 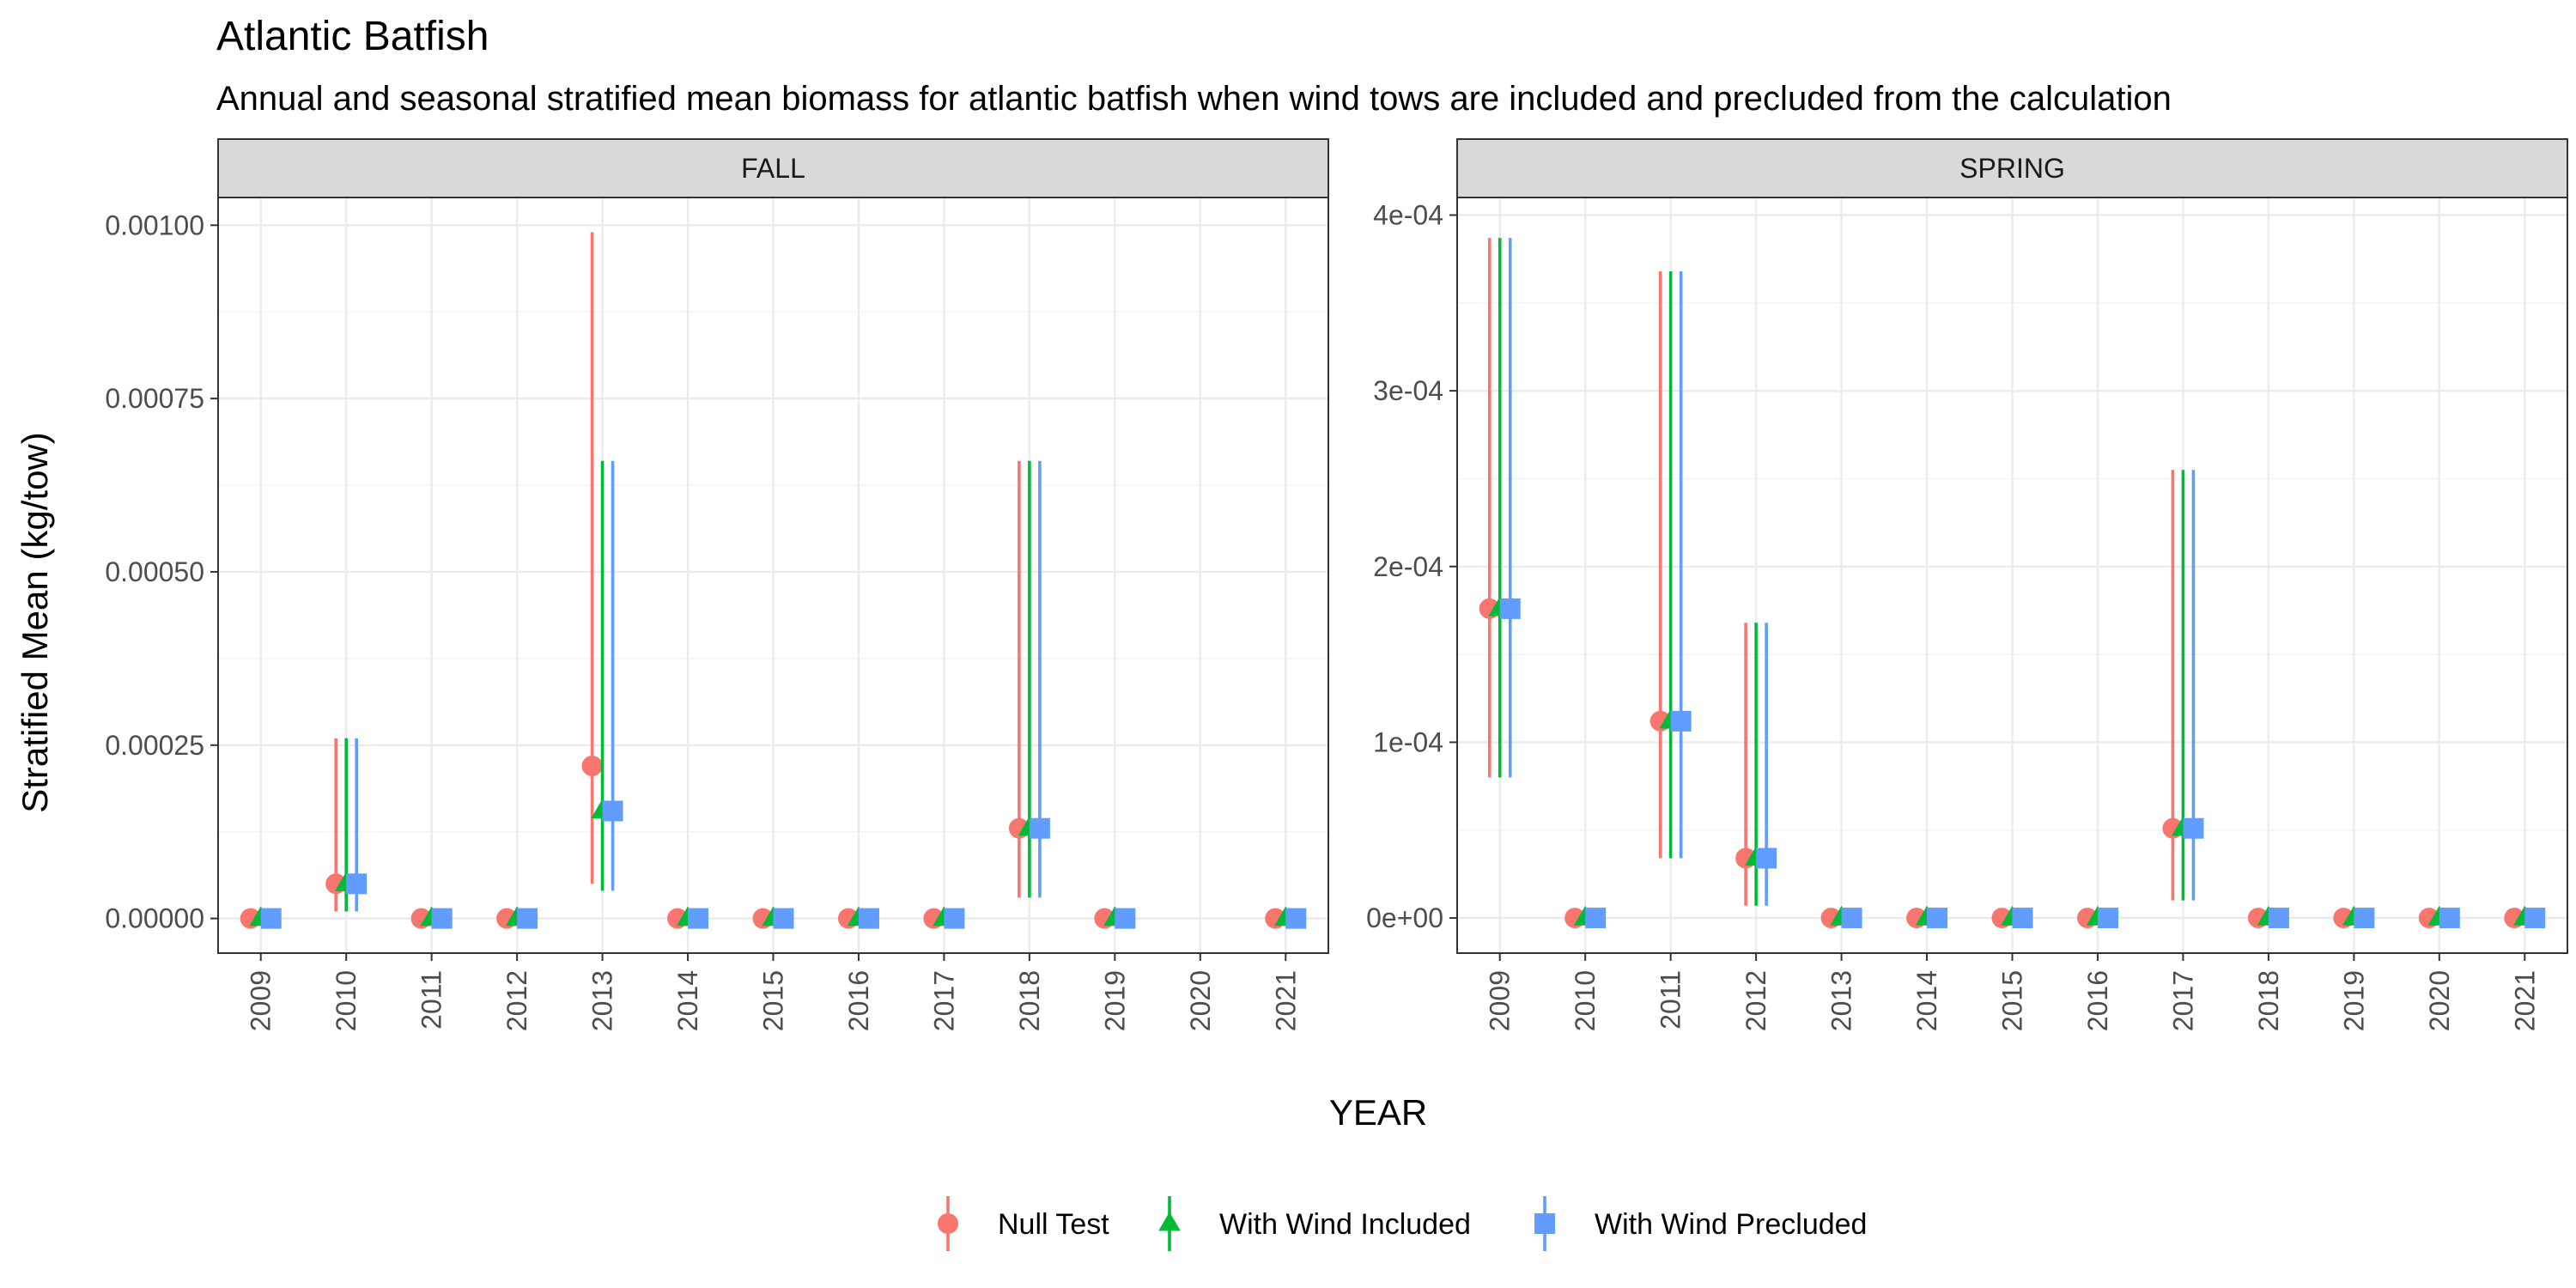 What do you see at coordinates (1345, 1224) in the screenshot?
I see `legend-label: With Wind Included` at bounding box center [1345, 1224].